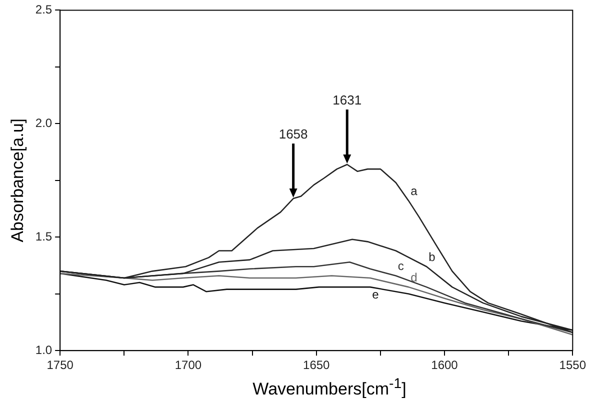 This screenshot has width=589, height=407. Describe the element at coordinates (330, 388) in the screenshot. I see `x-axis-title: Wavenumbers[cm$^{-1}$]` at that location.